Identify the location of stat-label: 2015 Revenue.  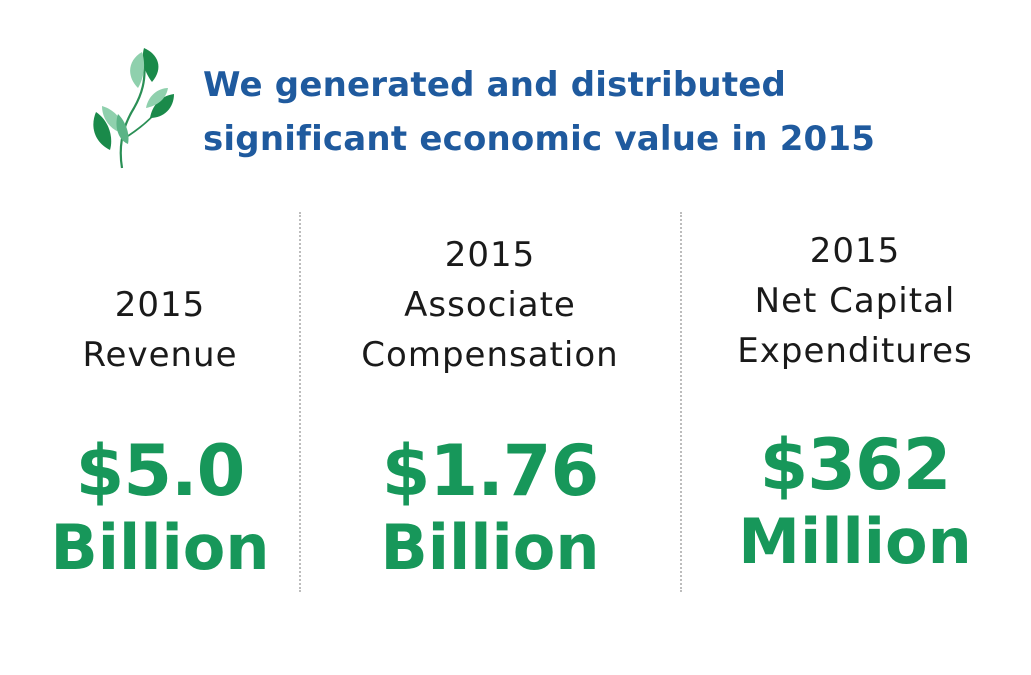
(160, 330).